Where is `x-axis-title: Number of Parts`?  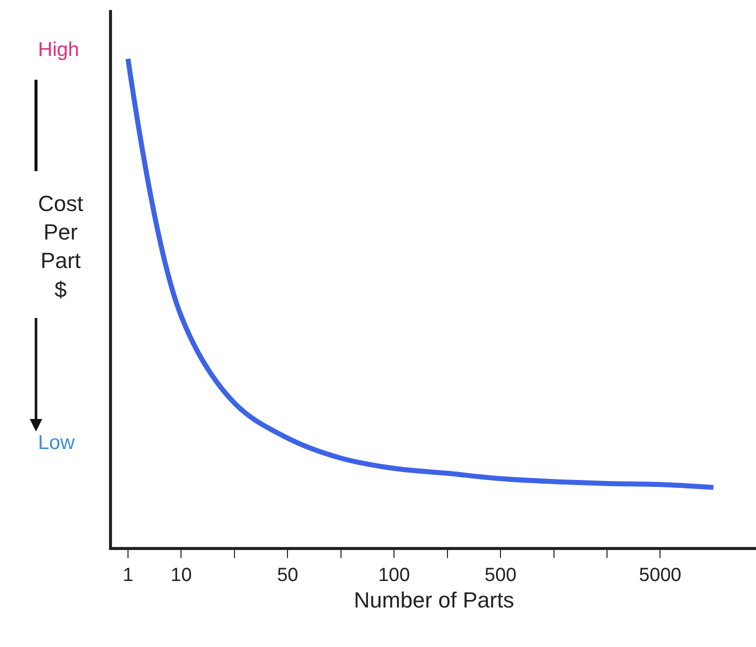
x-axis-title: Number of Parts is located at coordinates (434, 600).